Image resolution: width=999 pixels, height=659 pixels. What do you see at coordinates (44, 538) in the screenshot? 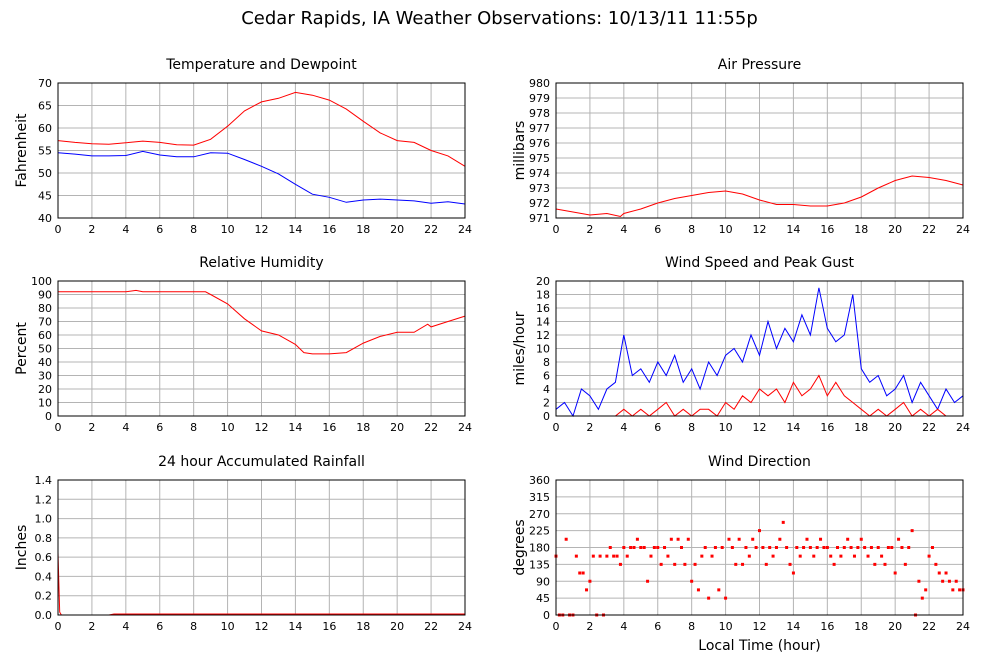
I see `y-tick-label: 0.8` at bounding box center [44, 538].